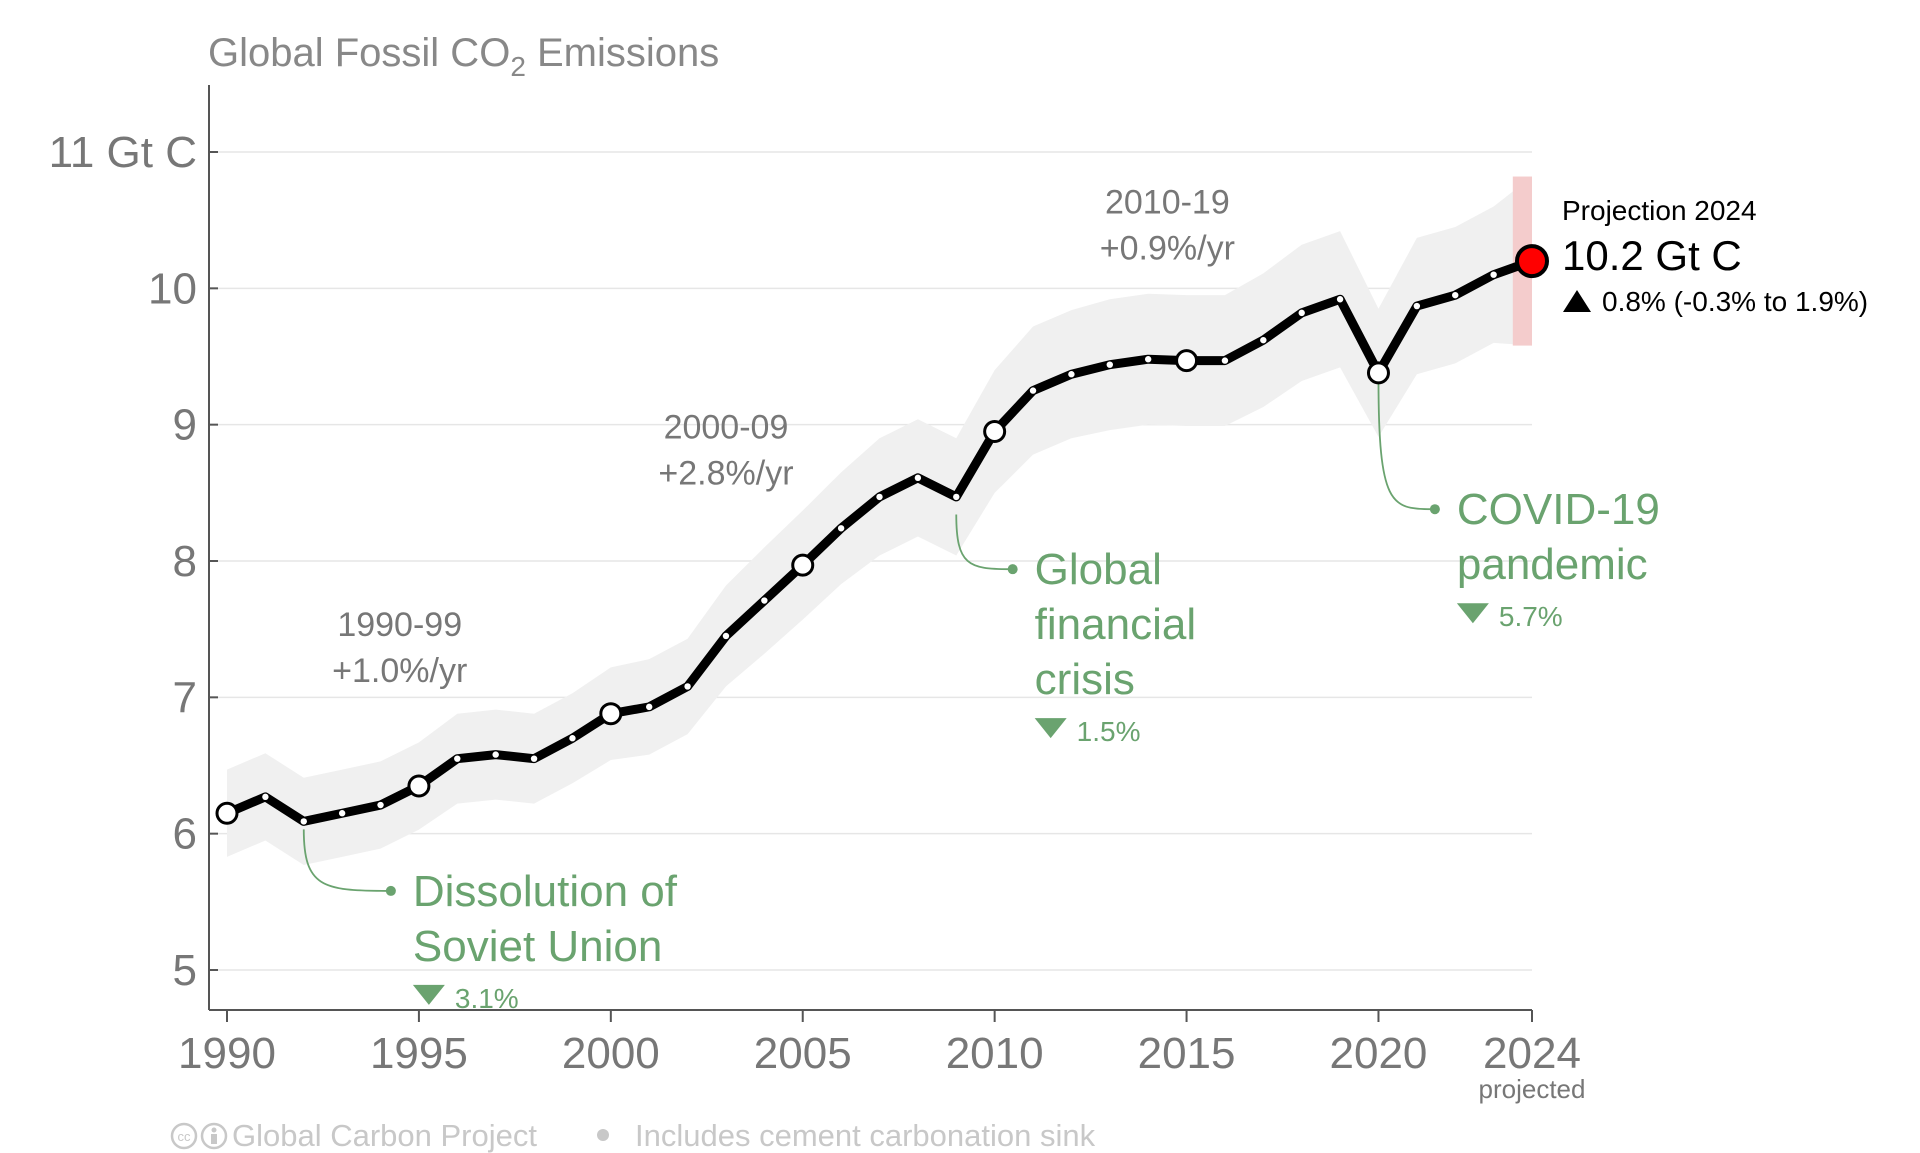  Describe the element at coordinates (1531, 616) in the screenshot. I see `event-drop-label: 5.7%` at that location.